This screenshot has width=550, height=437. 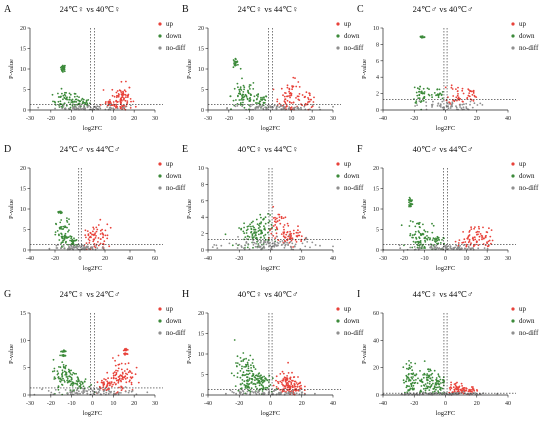 What do you see at coordinates (11, 209) in the screenshot?
I see `y-axis-label: P-value` at bounding box center [11, 209].